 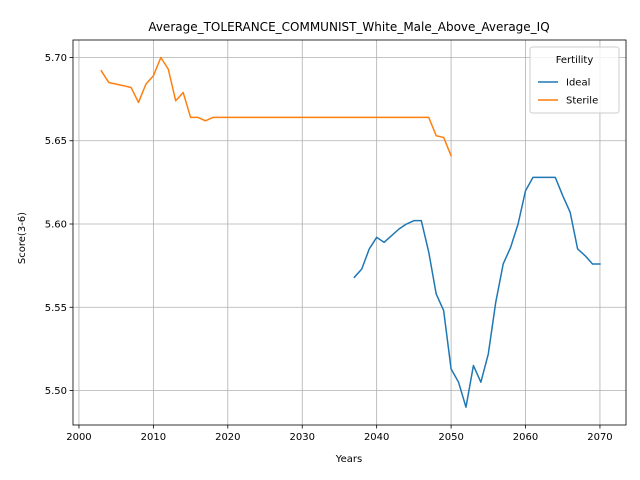 What do you see at coordinates (582, 101) in the screenshot?
I see `legend-label-sterile: Sterile` at bounding box center [582, 101].